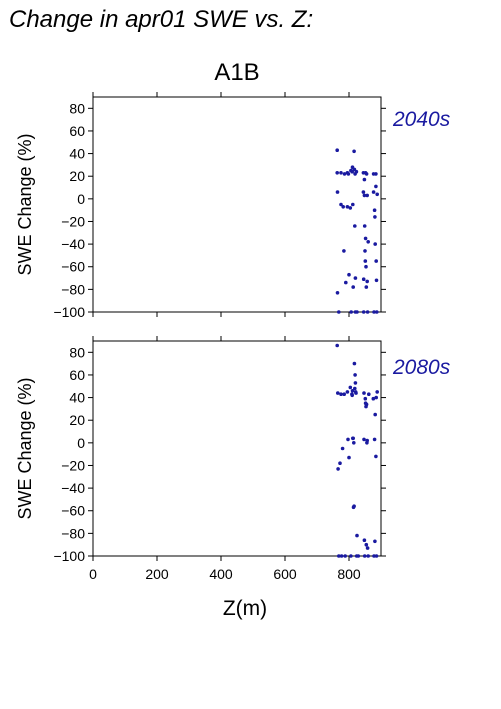 This screenshot has height=709, width=501. I want to click on x-tick-label: 200, so click(157, 574).